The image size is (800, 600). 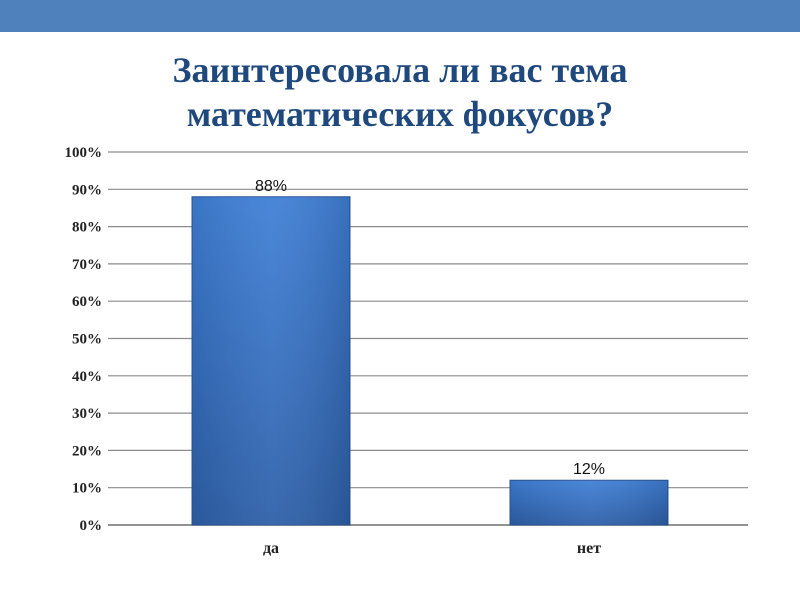 What do you see at coordinates (589, 548) in the screenshot?
I see `x-tick-label: нет` at bounding box center [589, 548].